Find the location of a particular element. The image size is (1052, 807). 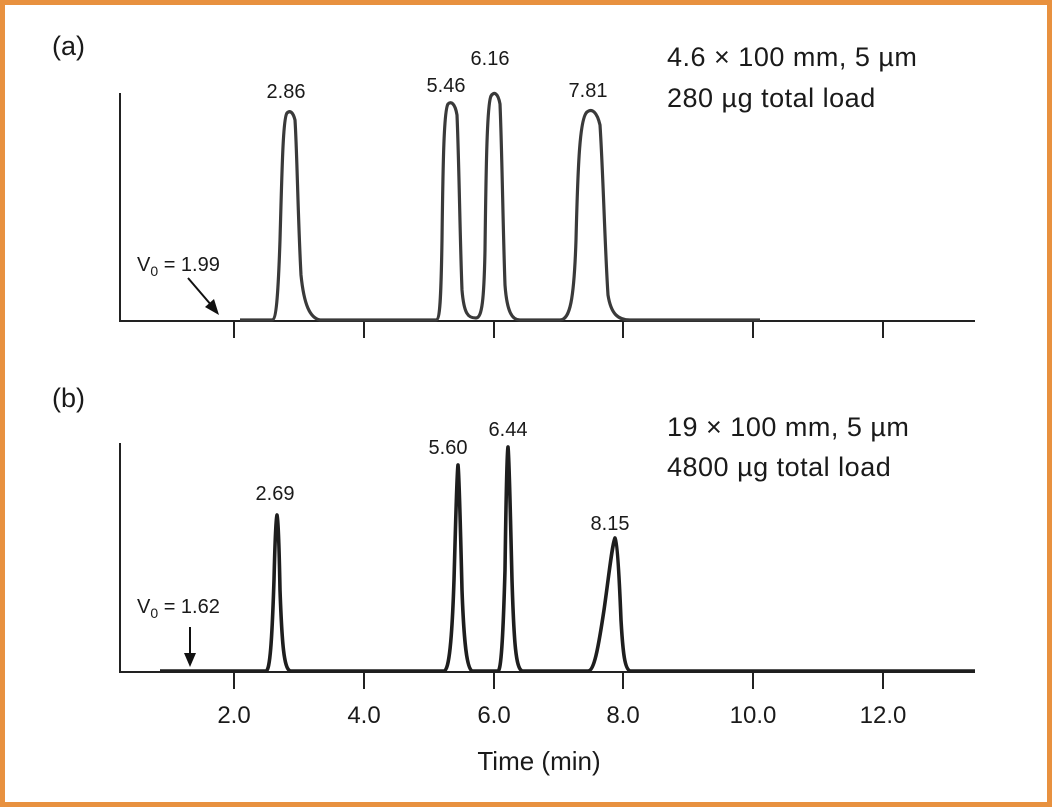

panel-b-v0-arrow-icon is located at coordinates (190, 647).